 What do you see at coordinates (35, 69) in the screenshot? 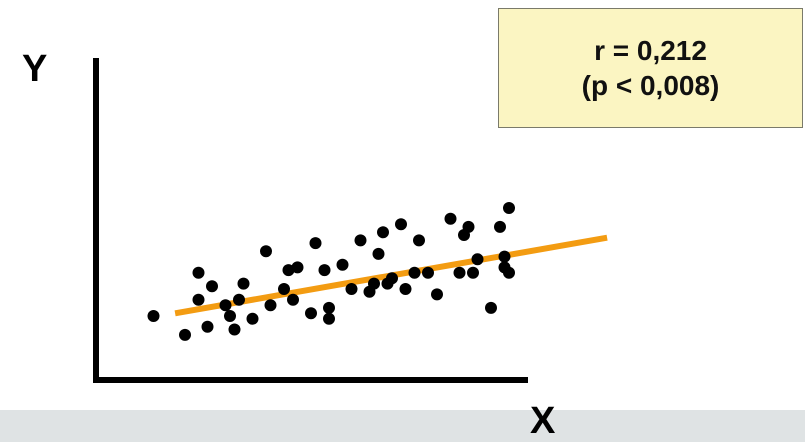
I see `y-axis-label: Y` at bounding box center [35, 69].